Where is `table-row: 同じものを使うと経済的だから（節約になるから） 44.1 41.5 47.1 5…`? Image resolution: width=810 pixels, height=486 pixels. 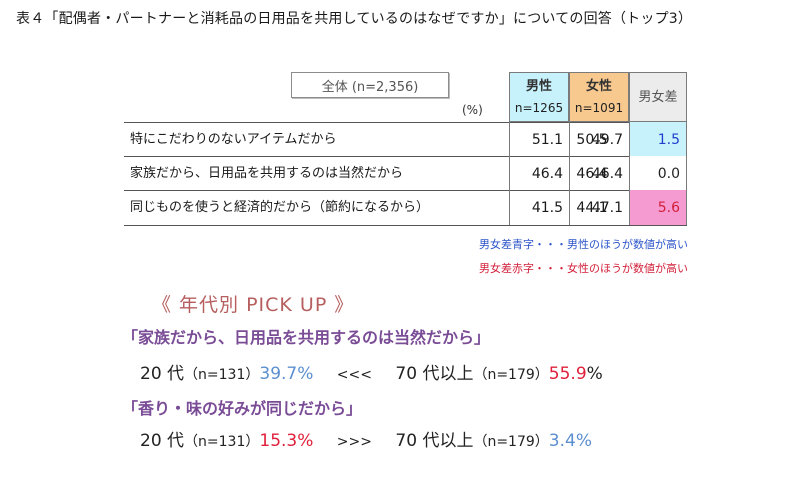 table-row: 同じものを使うと経済的だから（節約になるから） 44.1 41.5 47.1 5… is located at coordinates (405, 208).